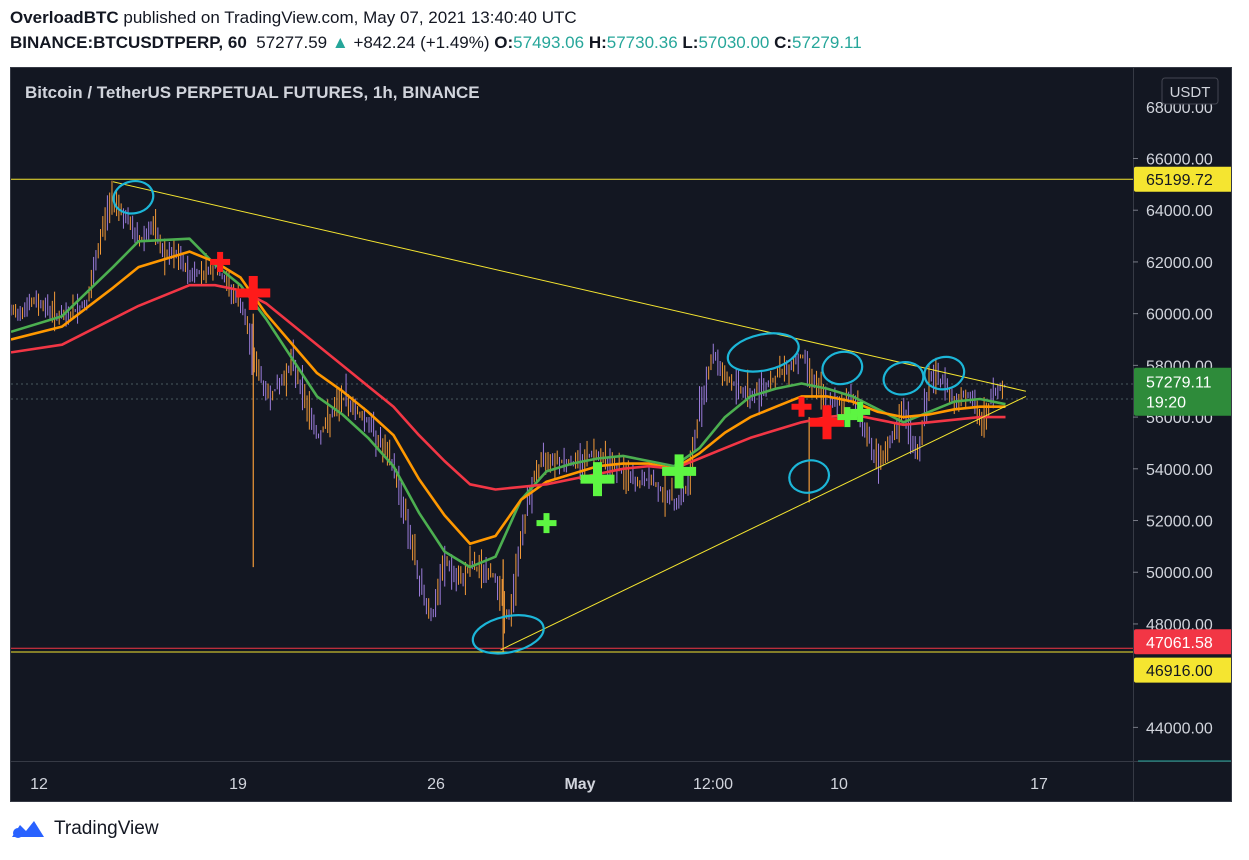 The width and height of the screenshot is (1249, 860). I want to click on currency-button-bg, so click(1190, 91).